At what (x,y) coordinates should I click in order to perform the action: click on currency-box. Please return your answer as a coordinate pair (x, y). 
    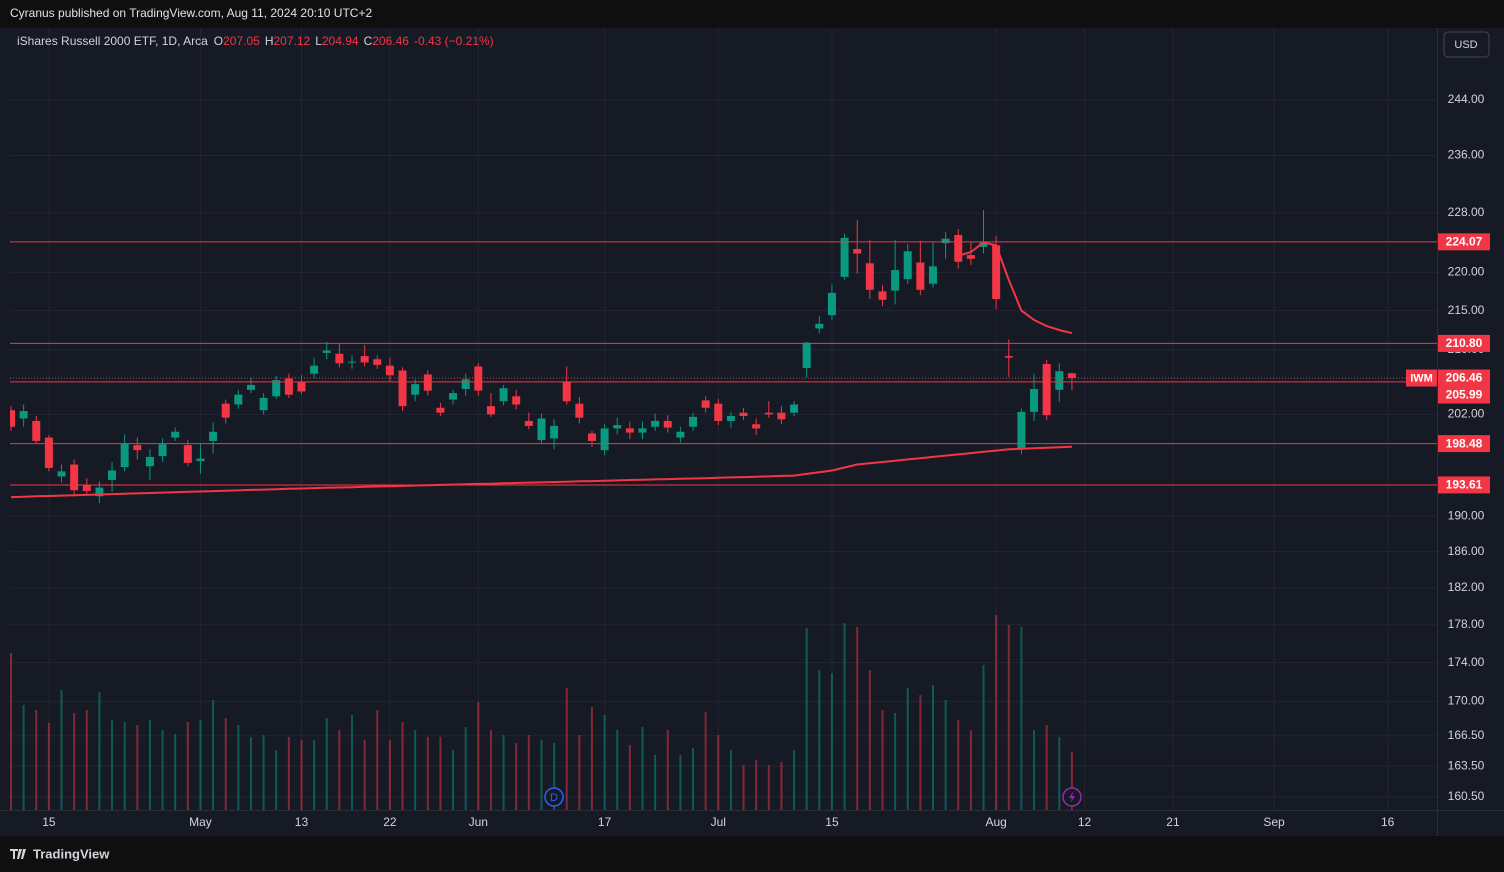
    Looking at the image, I should click on (1466, 44).